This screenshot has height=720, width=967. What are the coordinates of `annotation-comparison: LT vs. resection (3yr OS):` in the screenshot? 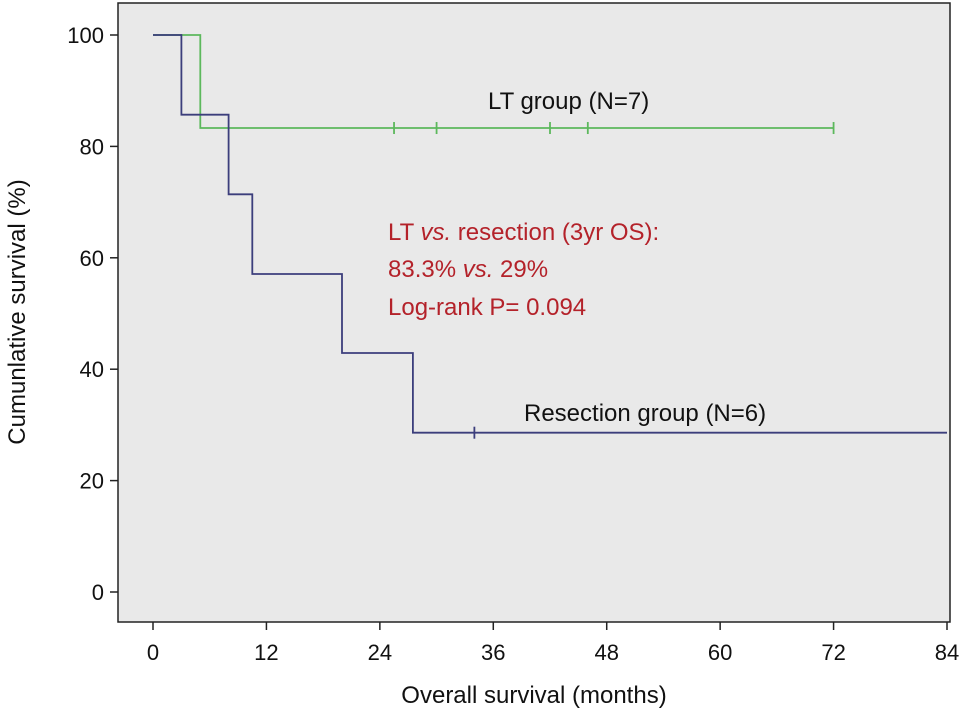 It's located at (523, 232).